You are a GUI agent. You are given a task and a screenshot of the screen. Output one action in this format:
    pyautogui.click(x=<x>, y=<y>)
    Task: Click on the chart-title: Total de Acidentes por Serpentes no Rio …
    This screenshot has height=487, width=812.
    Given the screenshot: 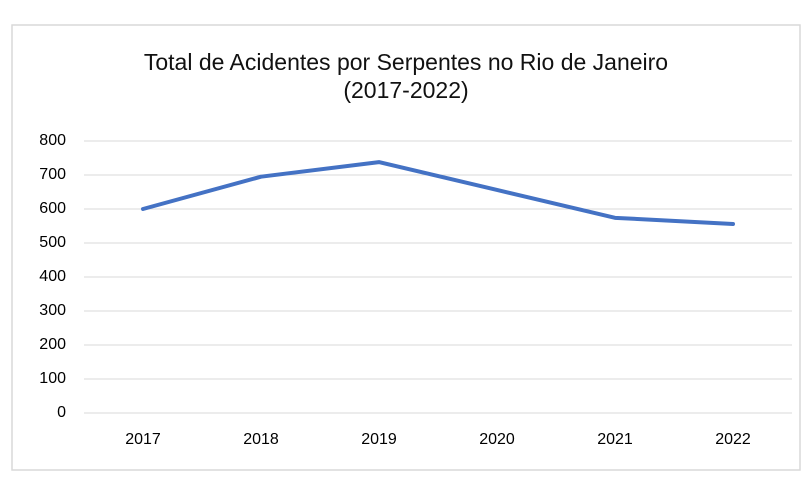 What is the action you would take?
    pyautogui.click(x=406, y=76)
    